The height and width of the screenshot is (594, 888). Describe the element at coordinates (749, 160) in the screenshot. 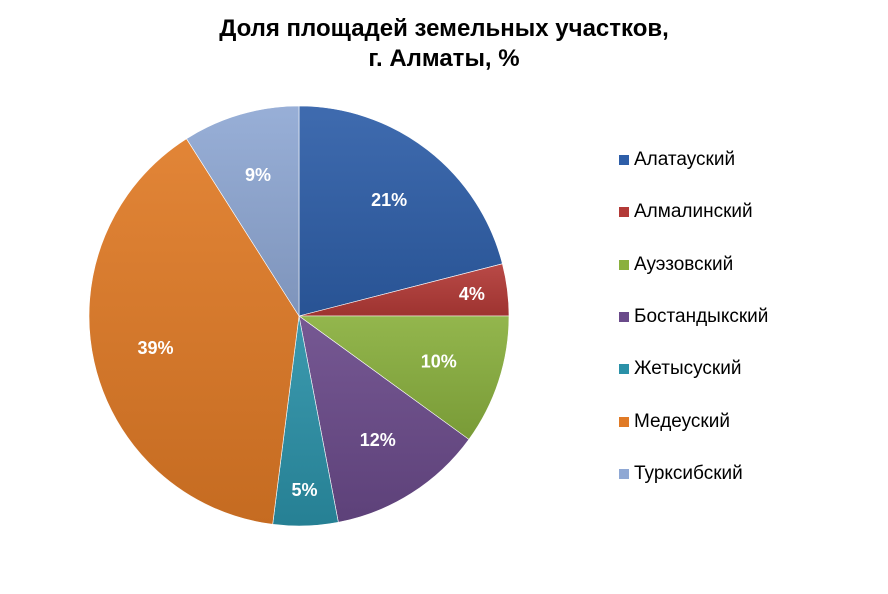

I see `legend-item: Алатауский` at that location.